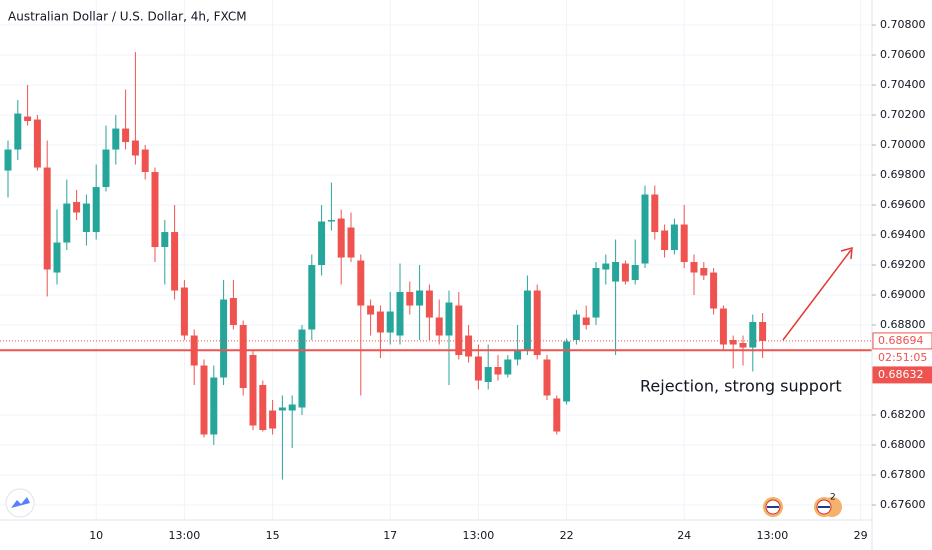  Describe the element at coordinates (903, 264) in the screenshot. I see `y-tick-label: 0.69200` at that location.